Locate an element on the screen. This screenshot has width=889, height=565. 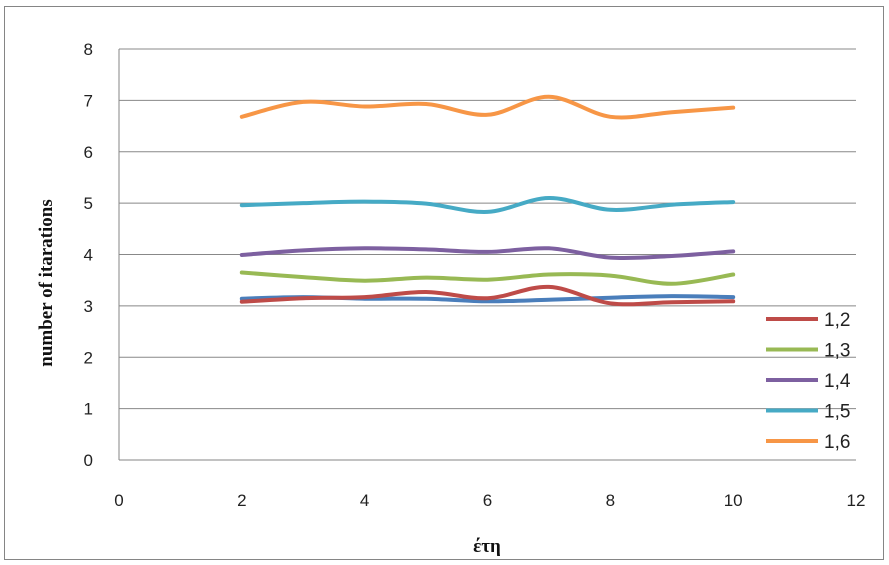
y-tick-labels: 0 1 2 3 4 5 6 7 8 is located at coordinates (88, 255).